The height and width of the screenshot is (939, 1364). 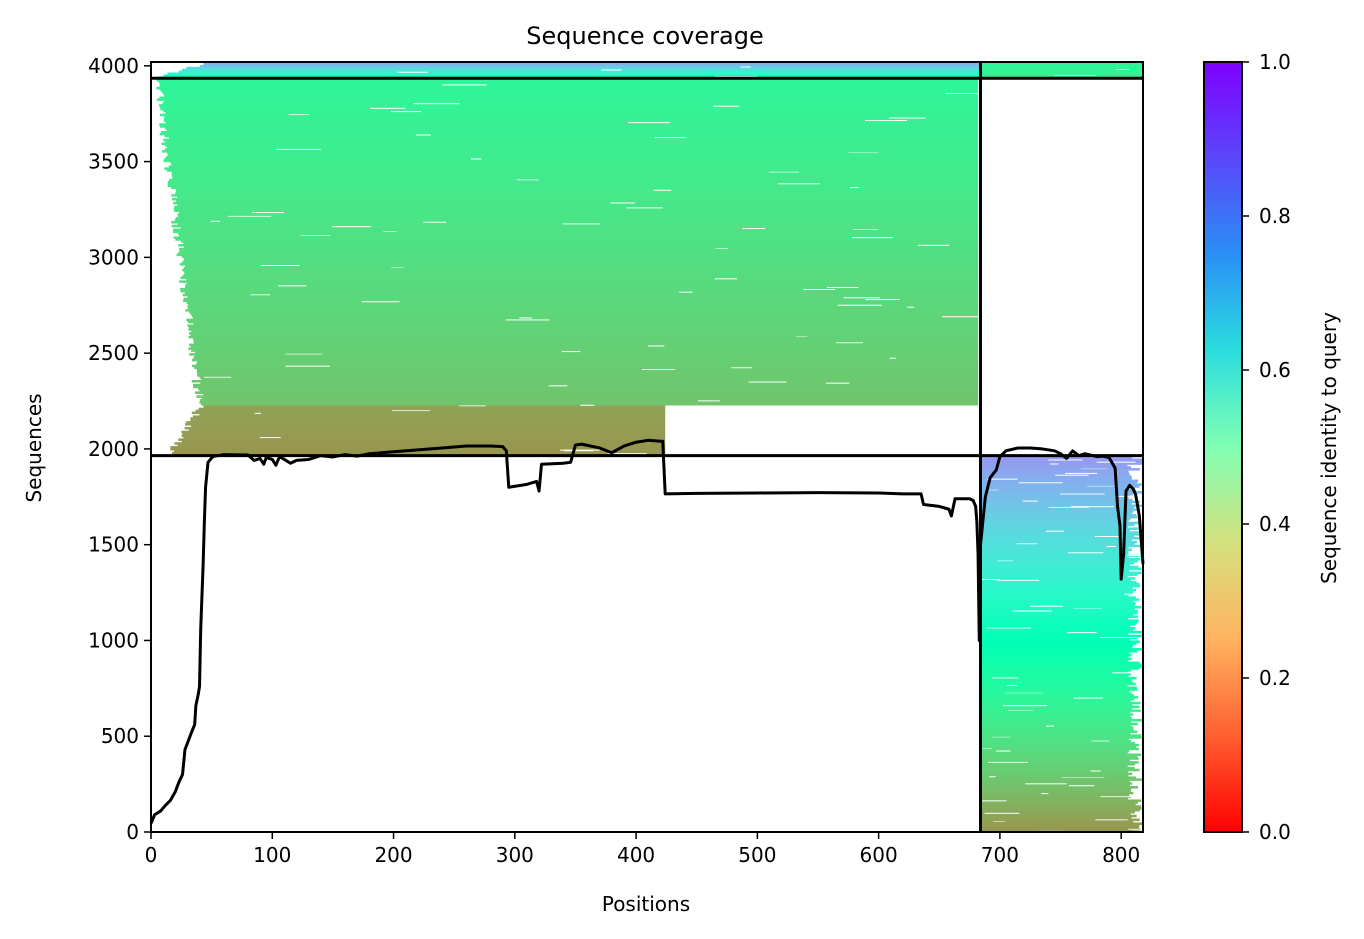 What do you see at coordinates (757, 855) in the screenshot?
I see `x-tick-label: 500` at bounding box center [757, 855].